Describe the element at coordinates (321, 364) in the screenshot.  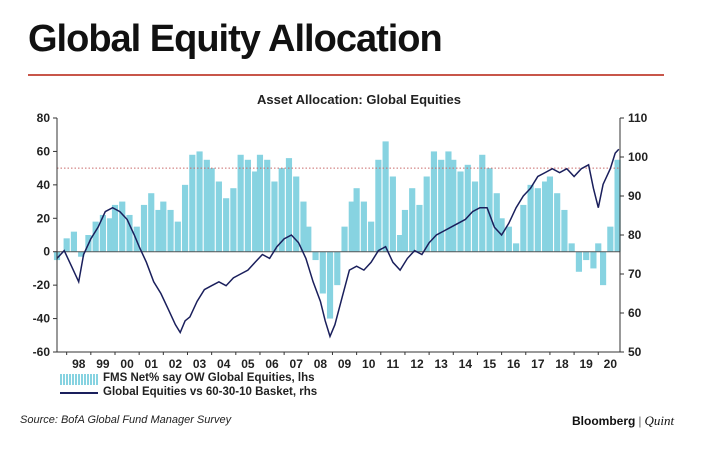
I see `x-tick-label-08: 08` at that location.